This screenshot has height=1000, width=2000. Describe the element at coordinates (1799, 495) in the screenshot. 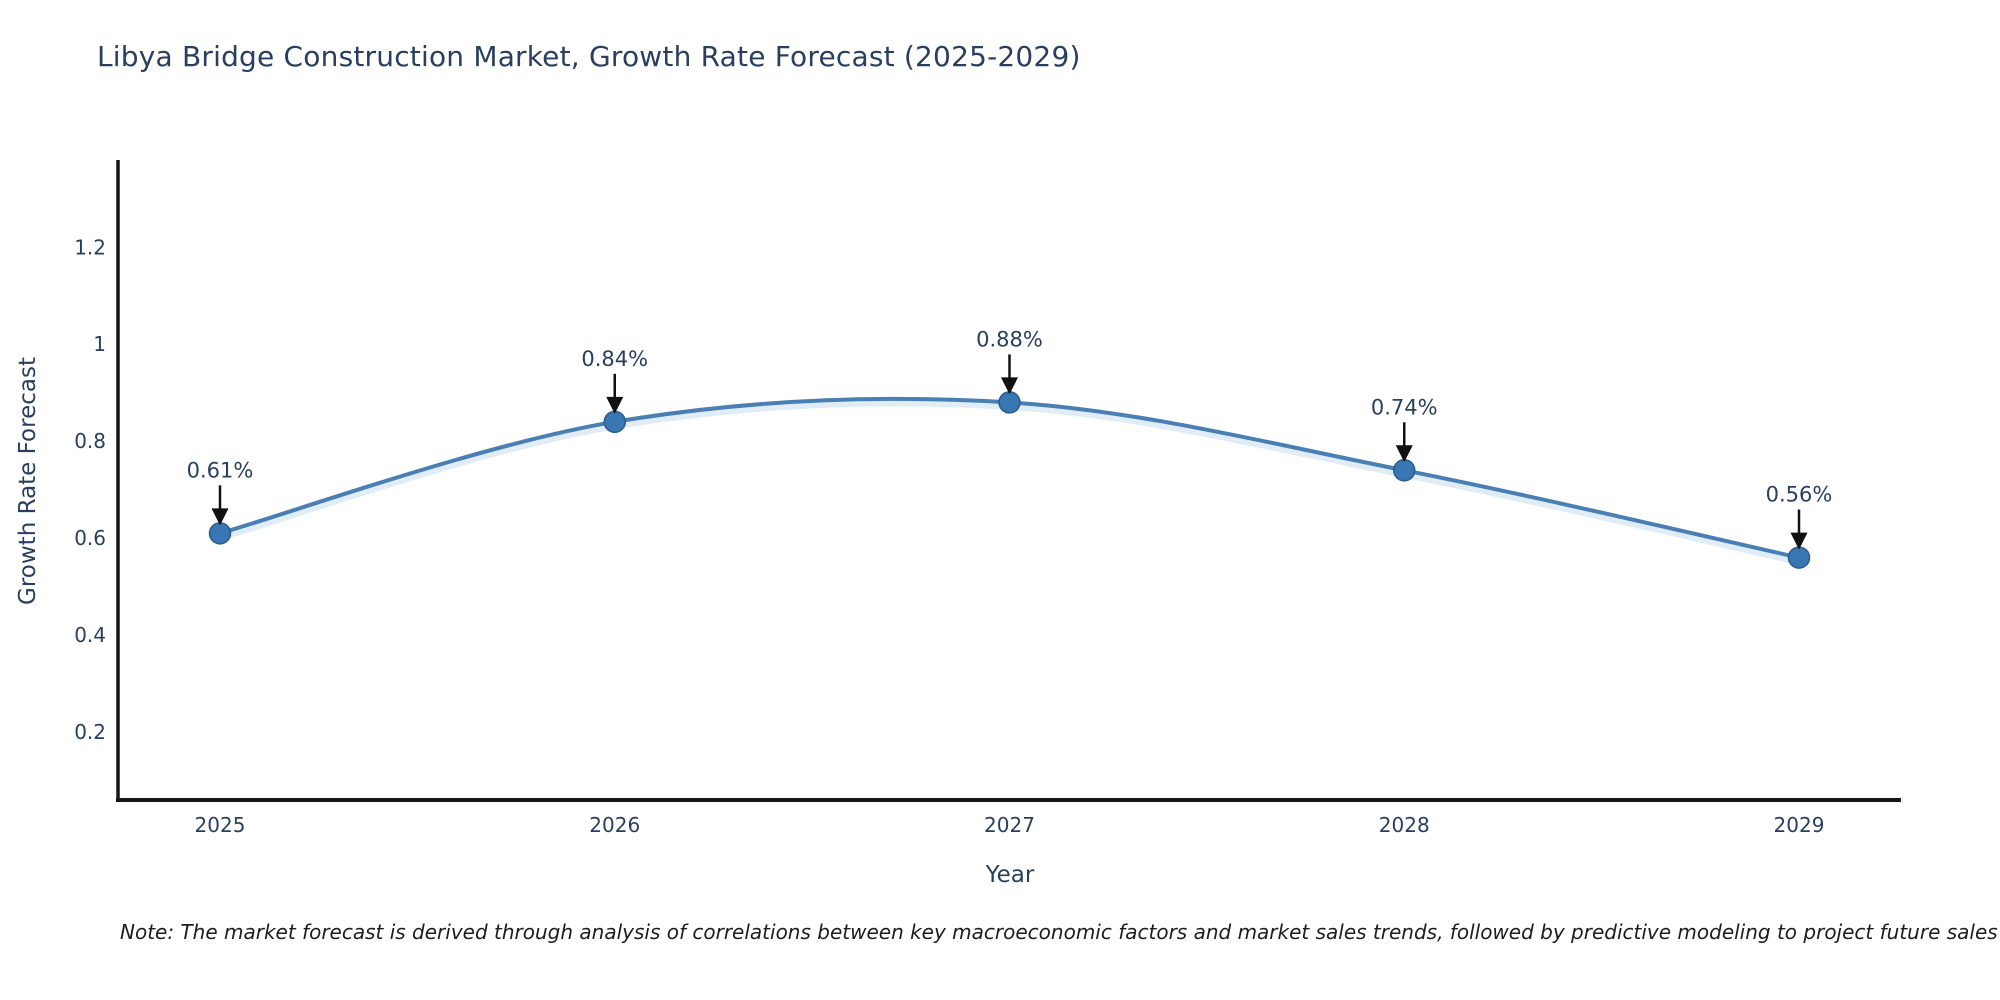

I see `data-point-label: 0.56%` at that location.